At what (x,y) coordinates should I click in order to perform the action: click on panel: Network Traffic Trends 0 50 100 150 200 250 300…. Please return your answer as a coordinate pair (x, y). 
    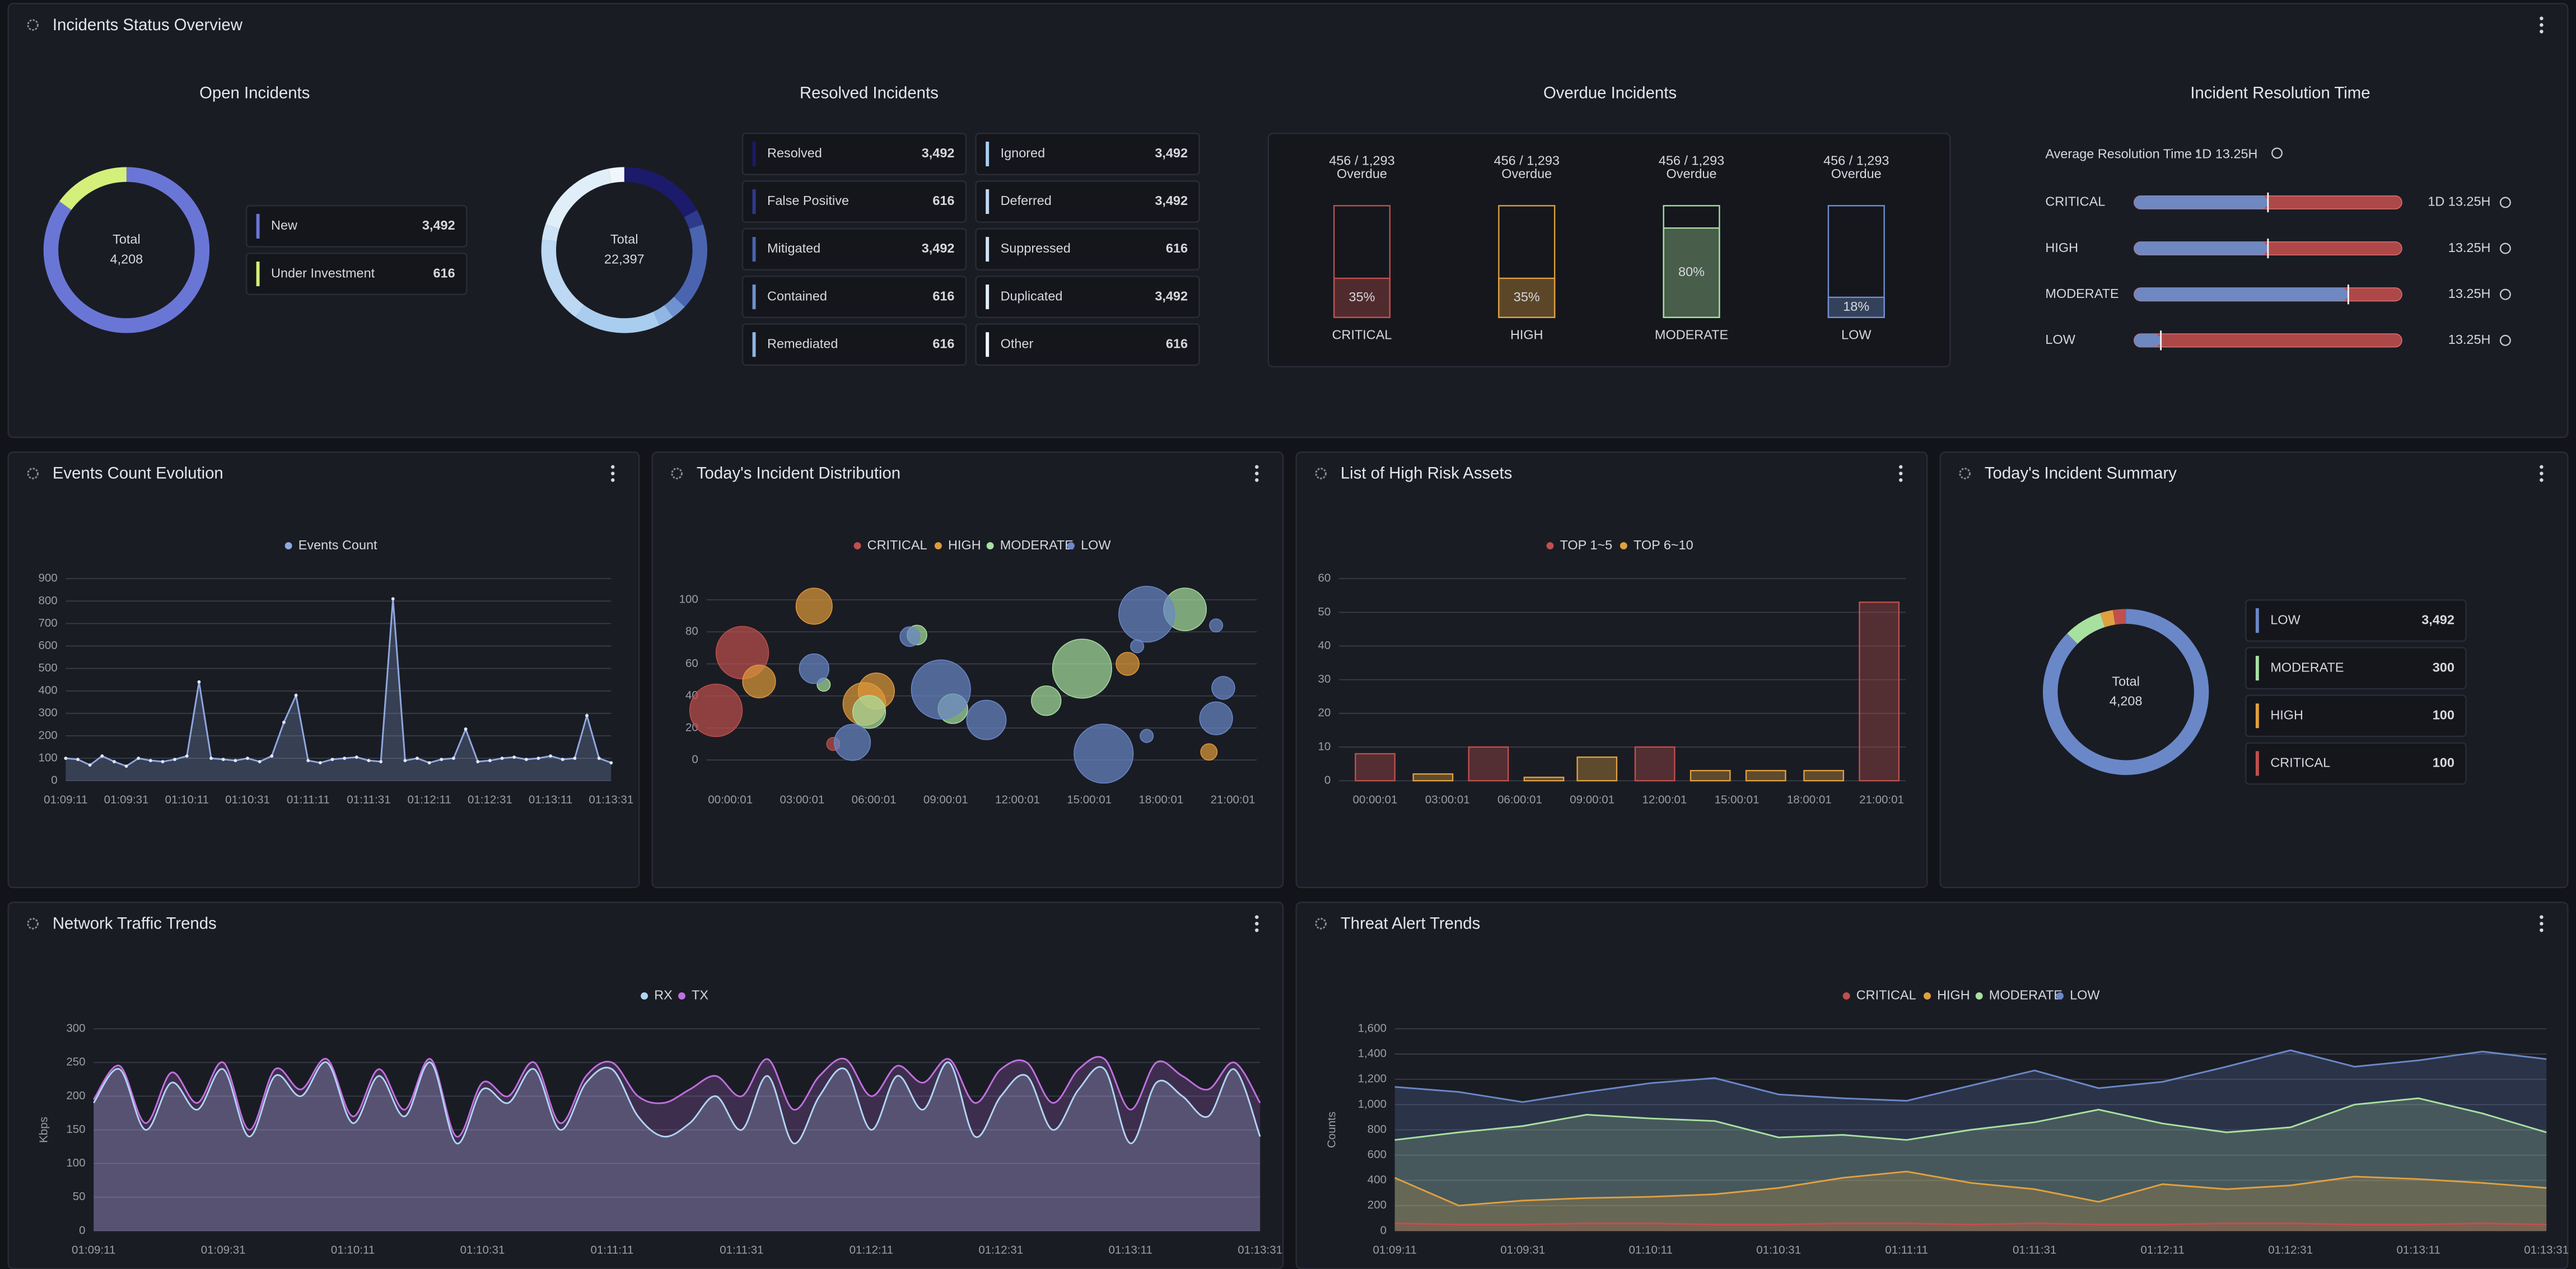
    Looking at the image, I should click on (646, 1085).